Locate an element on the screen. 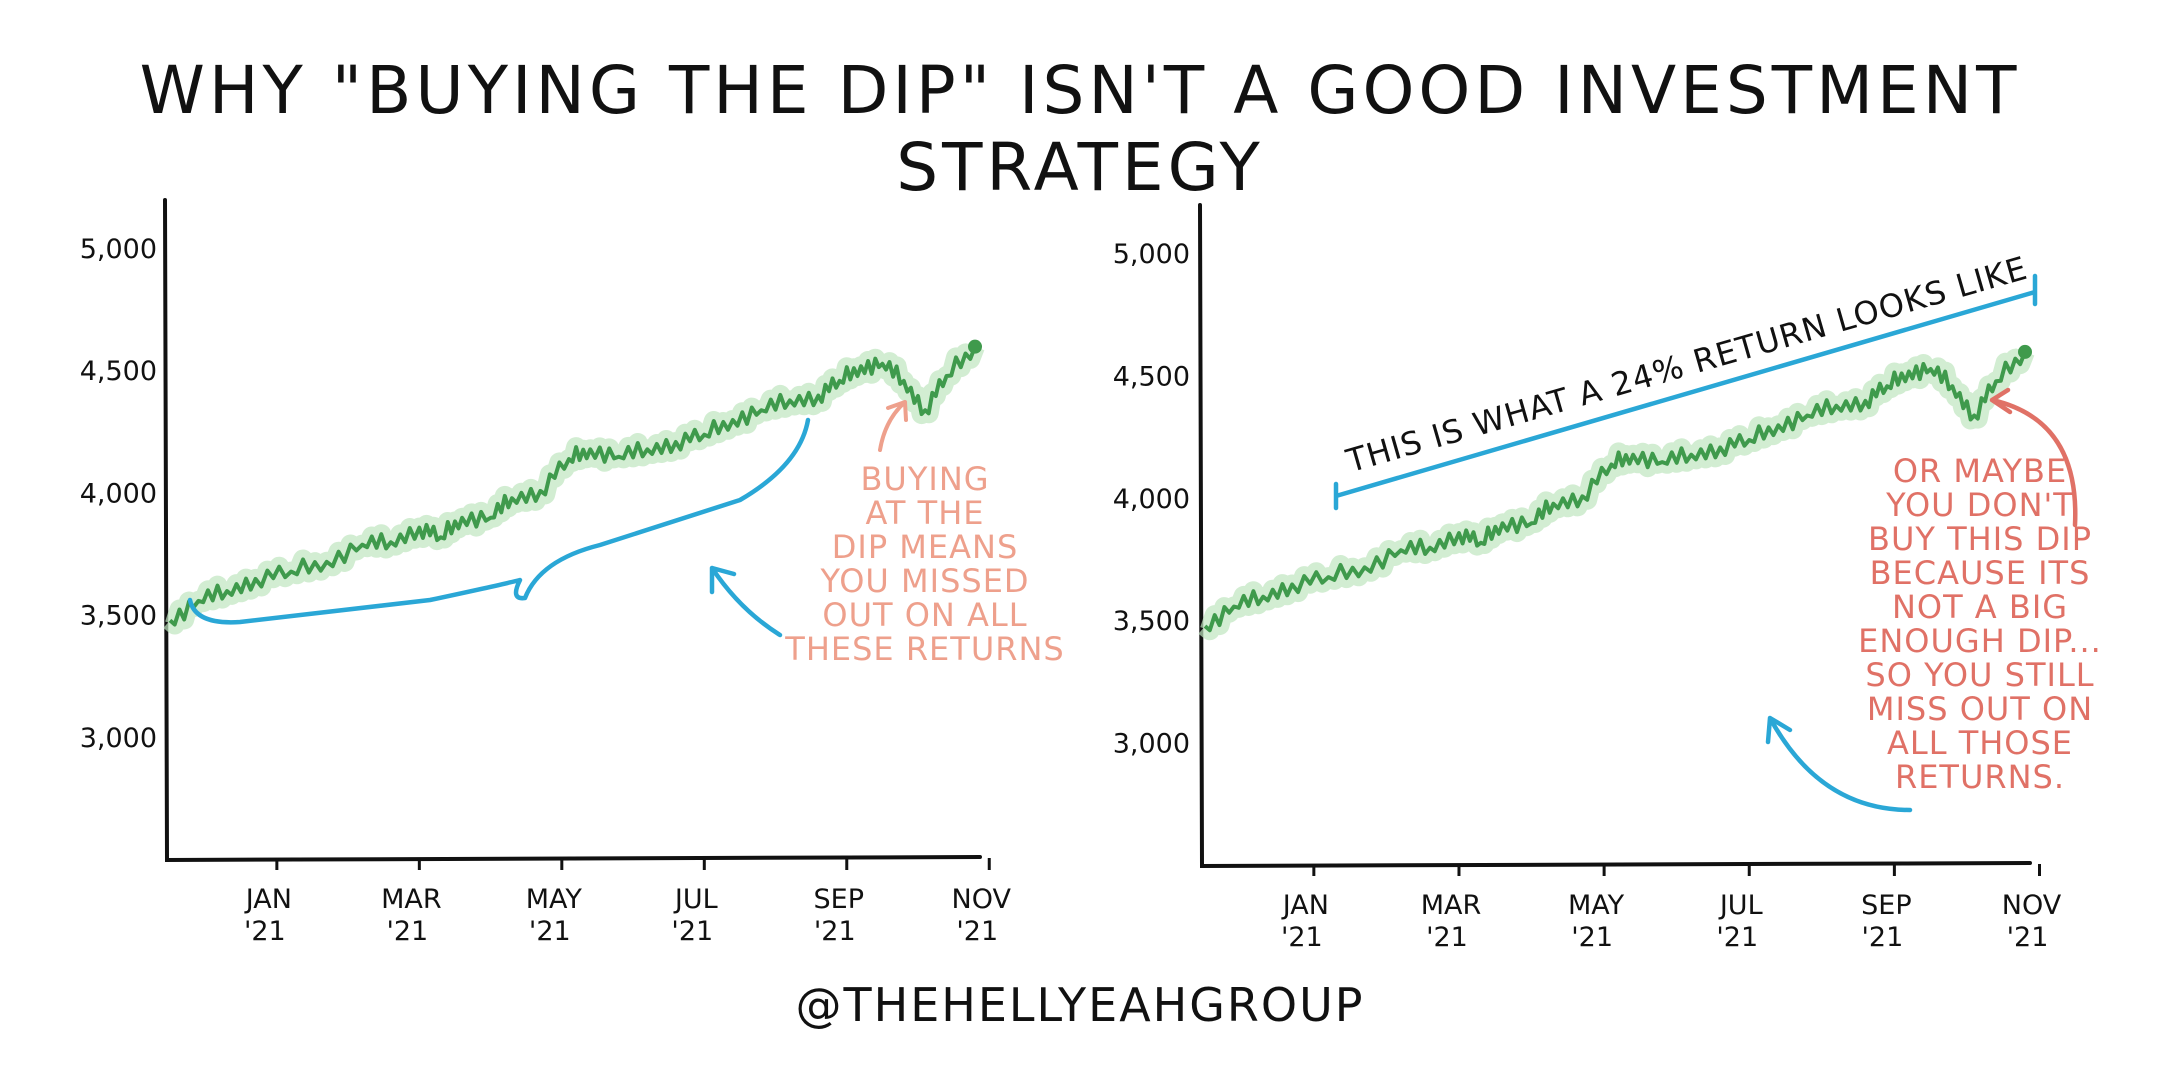 The image size is (2160, 1080). note-line: MISS OUT ON is located at coordinates (1980, 709).